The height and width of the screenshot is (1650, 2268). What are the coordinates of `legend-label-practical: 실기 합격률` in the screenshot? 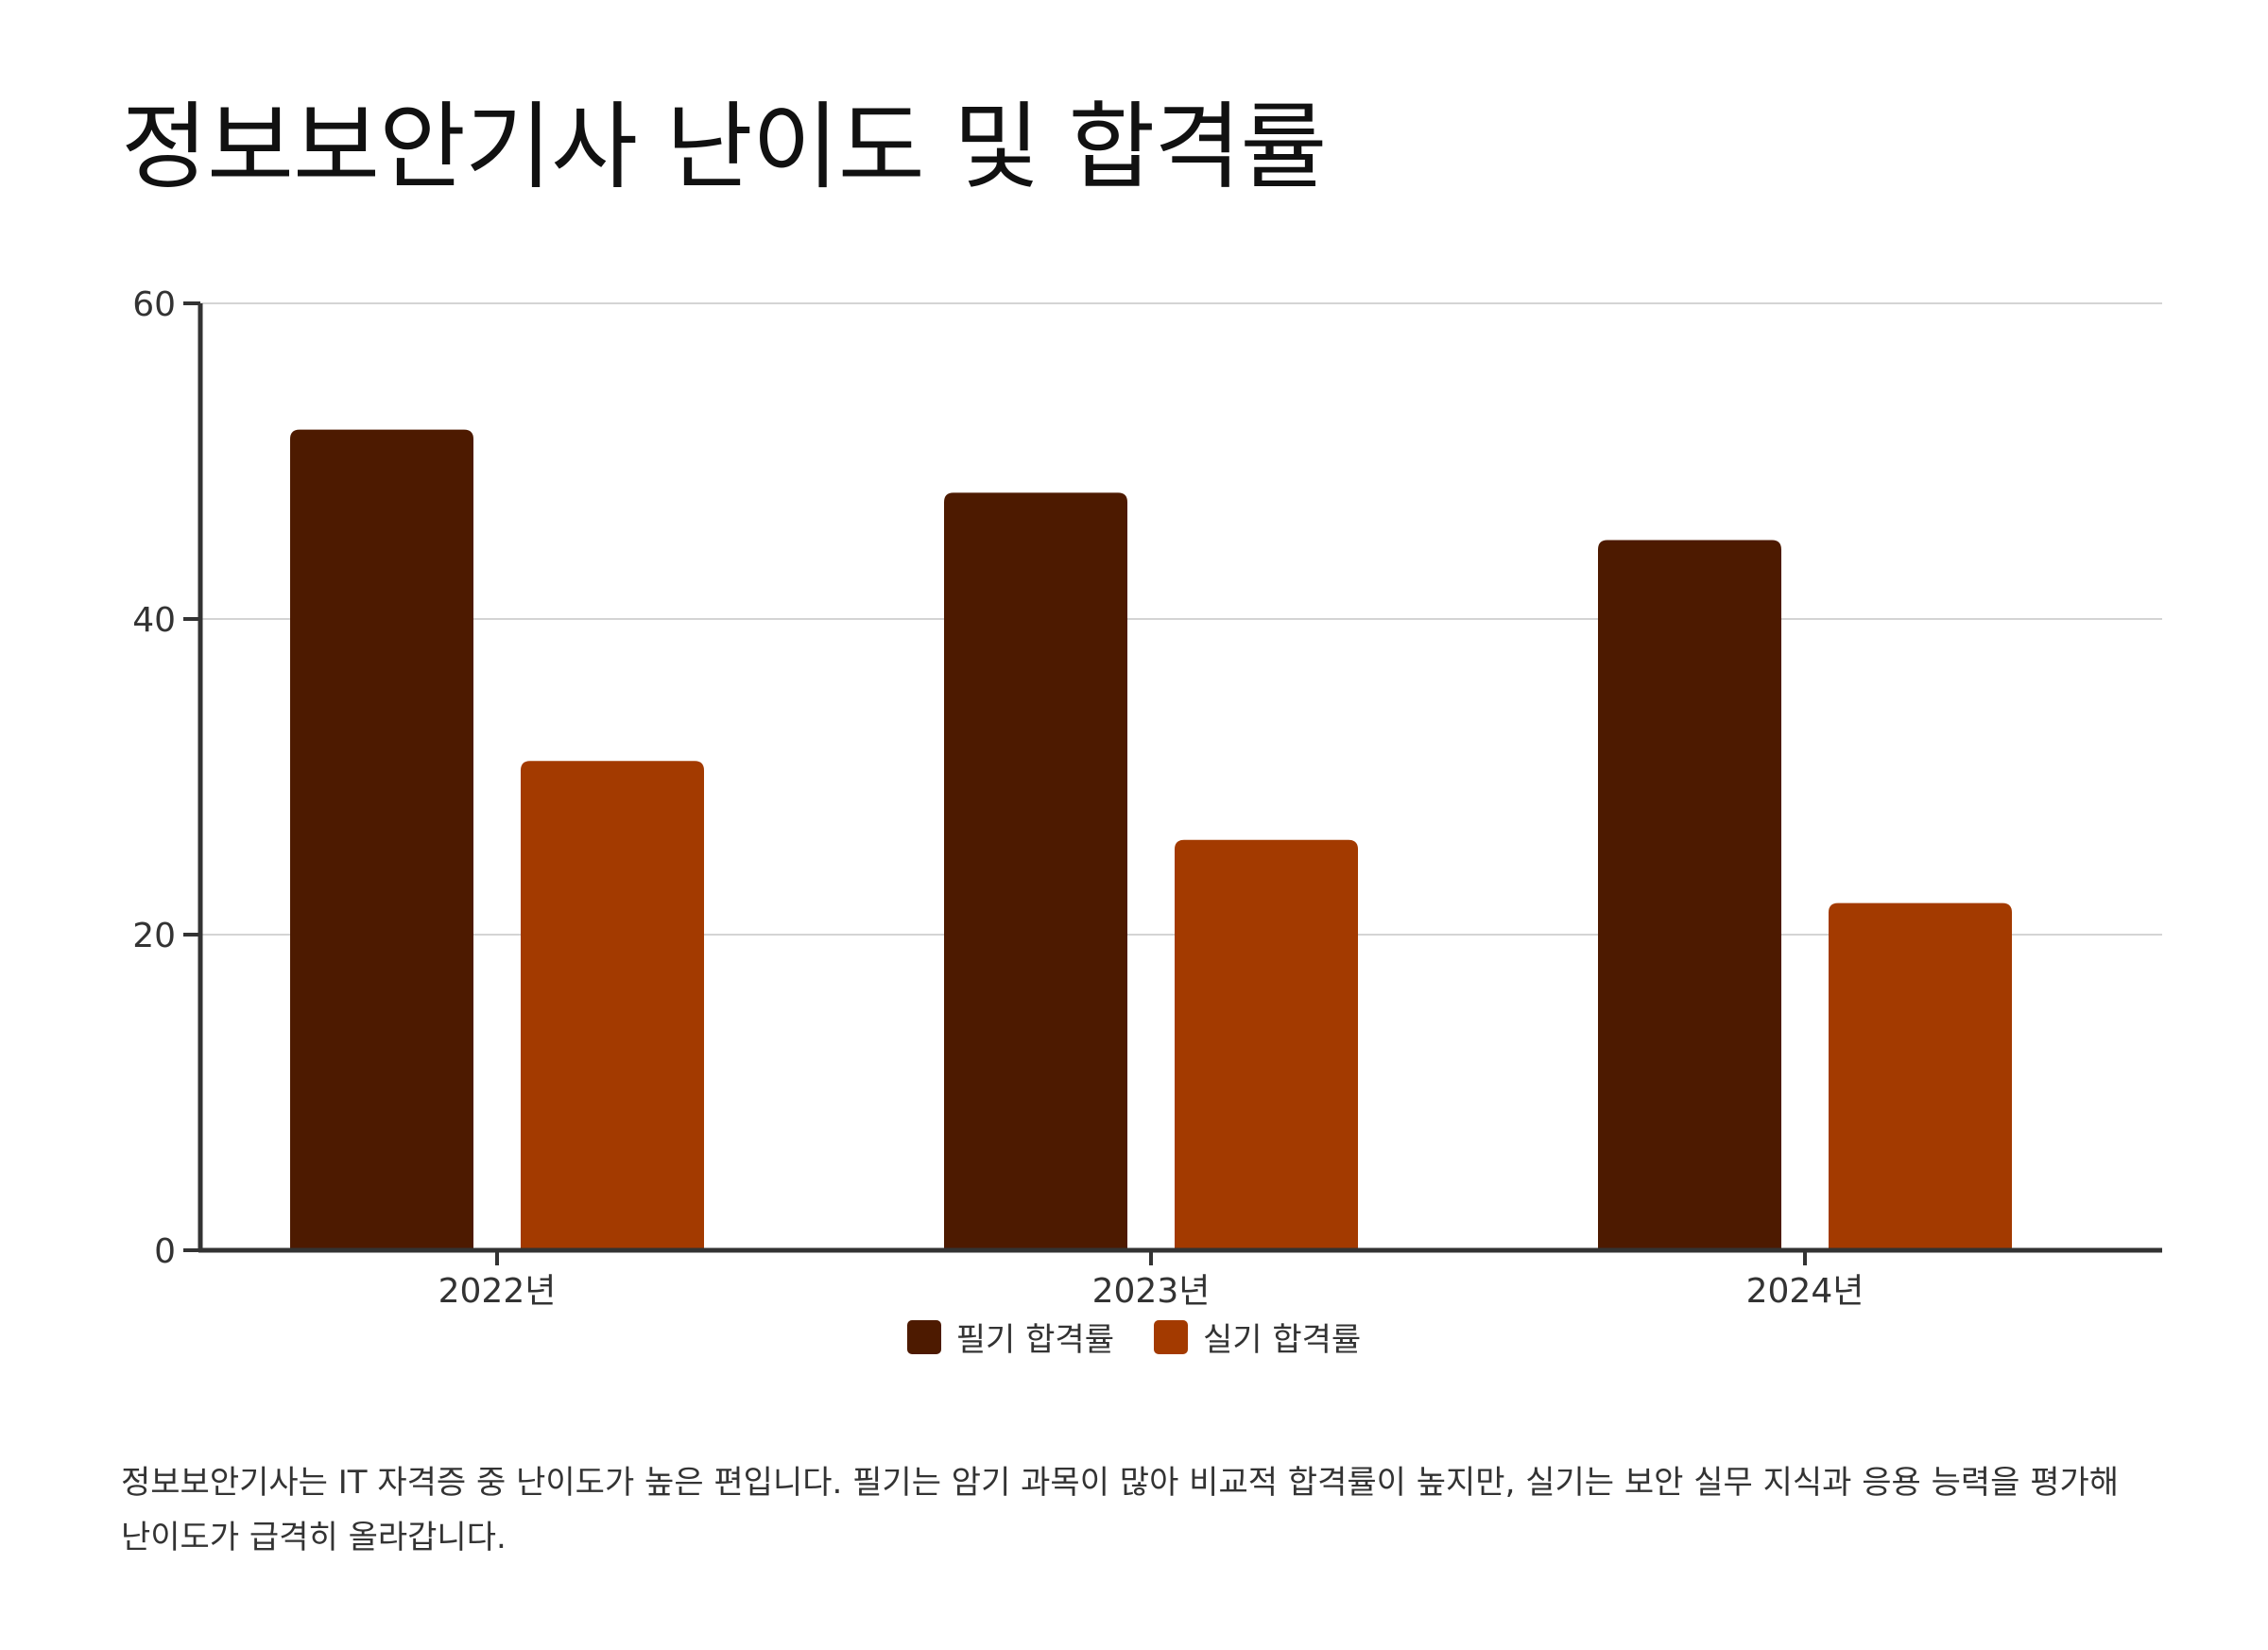 It's located at (1282, 1340).